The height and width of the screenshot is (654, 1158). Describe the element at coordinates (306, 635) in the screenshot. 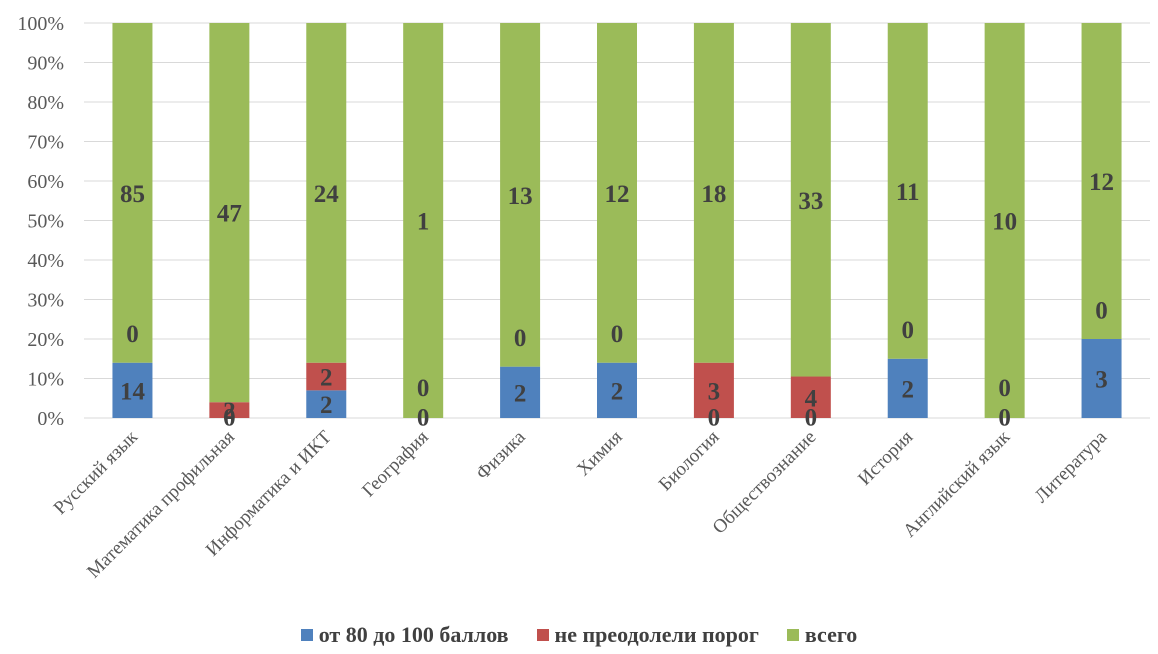

I see `legend-swatch-blue` at that location.